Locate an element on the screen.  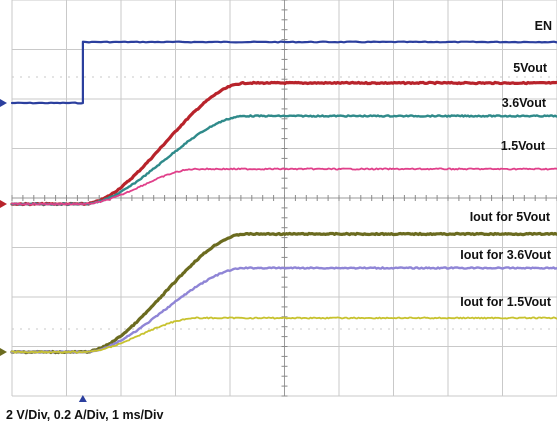
label-iout-1-5vout: Iout for 1.5Vout is located at coordinates (506, 302).